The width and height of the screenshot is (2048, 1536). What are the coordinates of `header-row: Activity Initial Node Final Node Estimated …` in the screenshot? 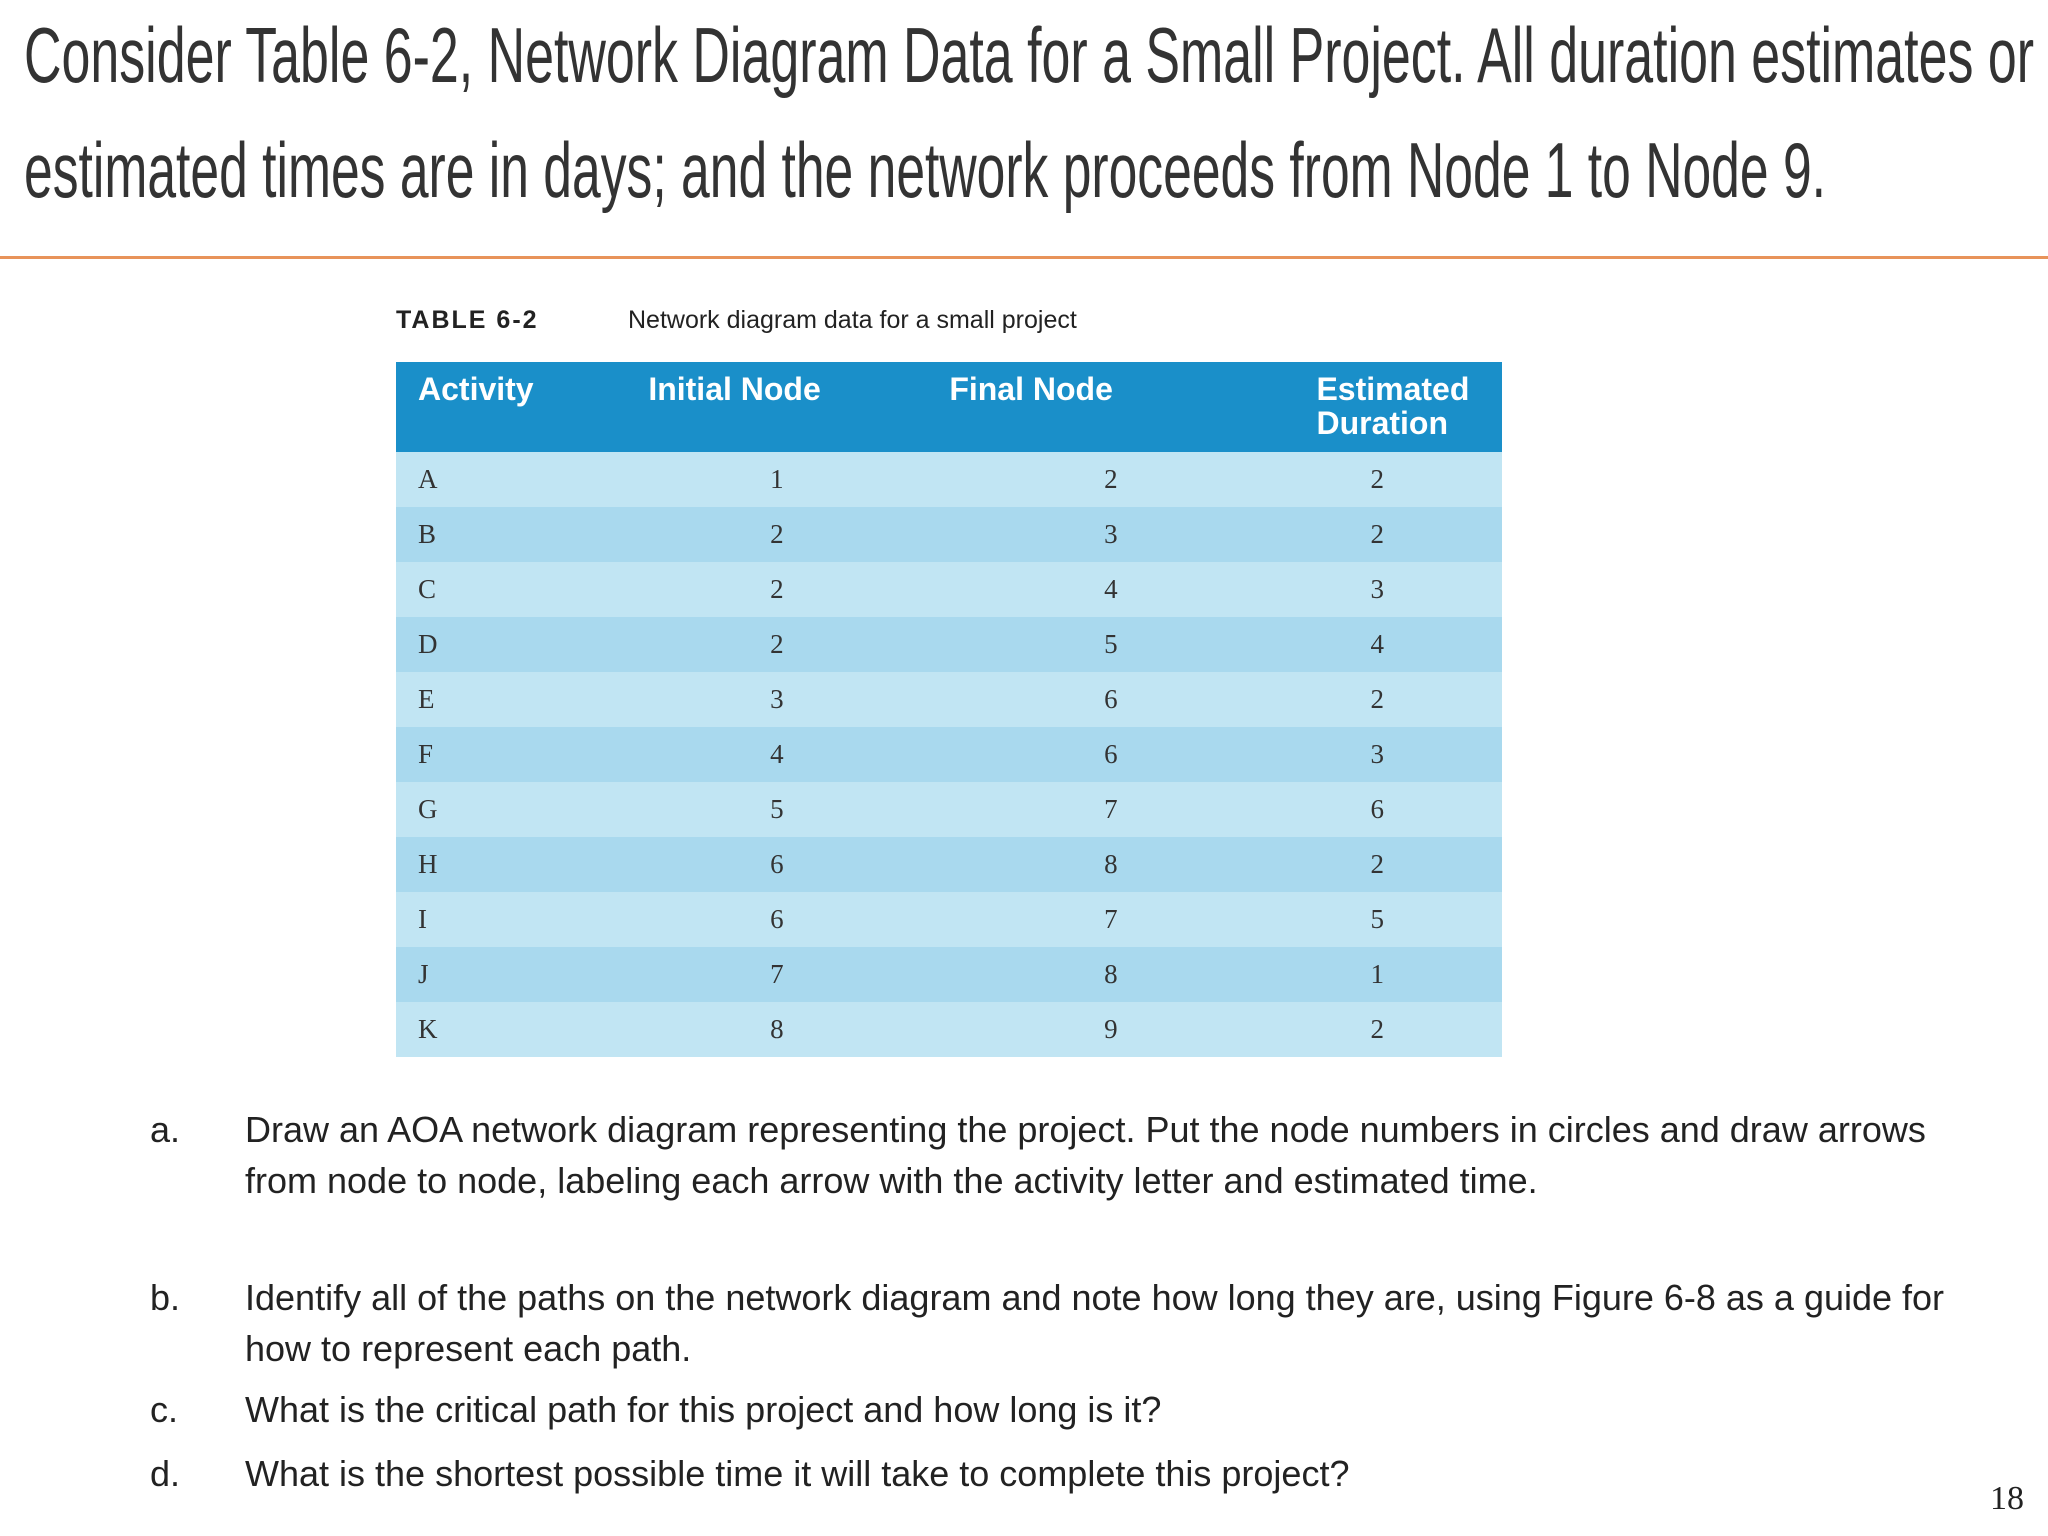 It's located at (949, 407).